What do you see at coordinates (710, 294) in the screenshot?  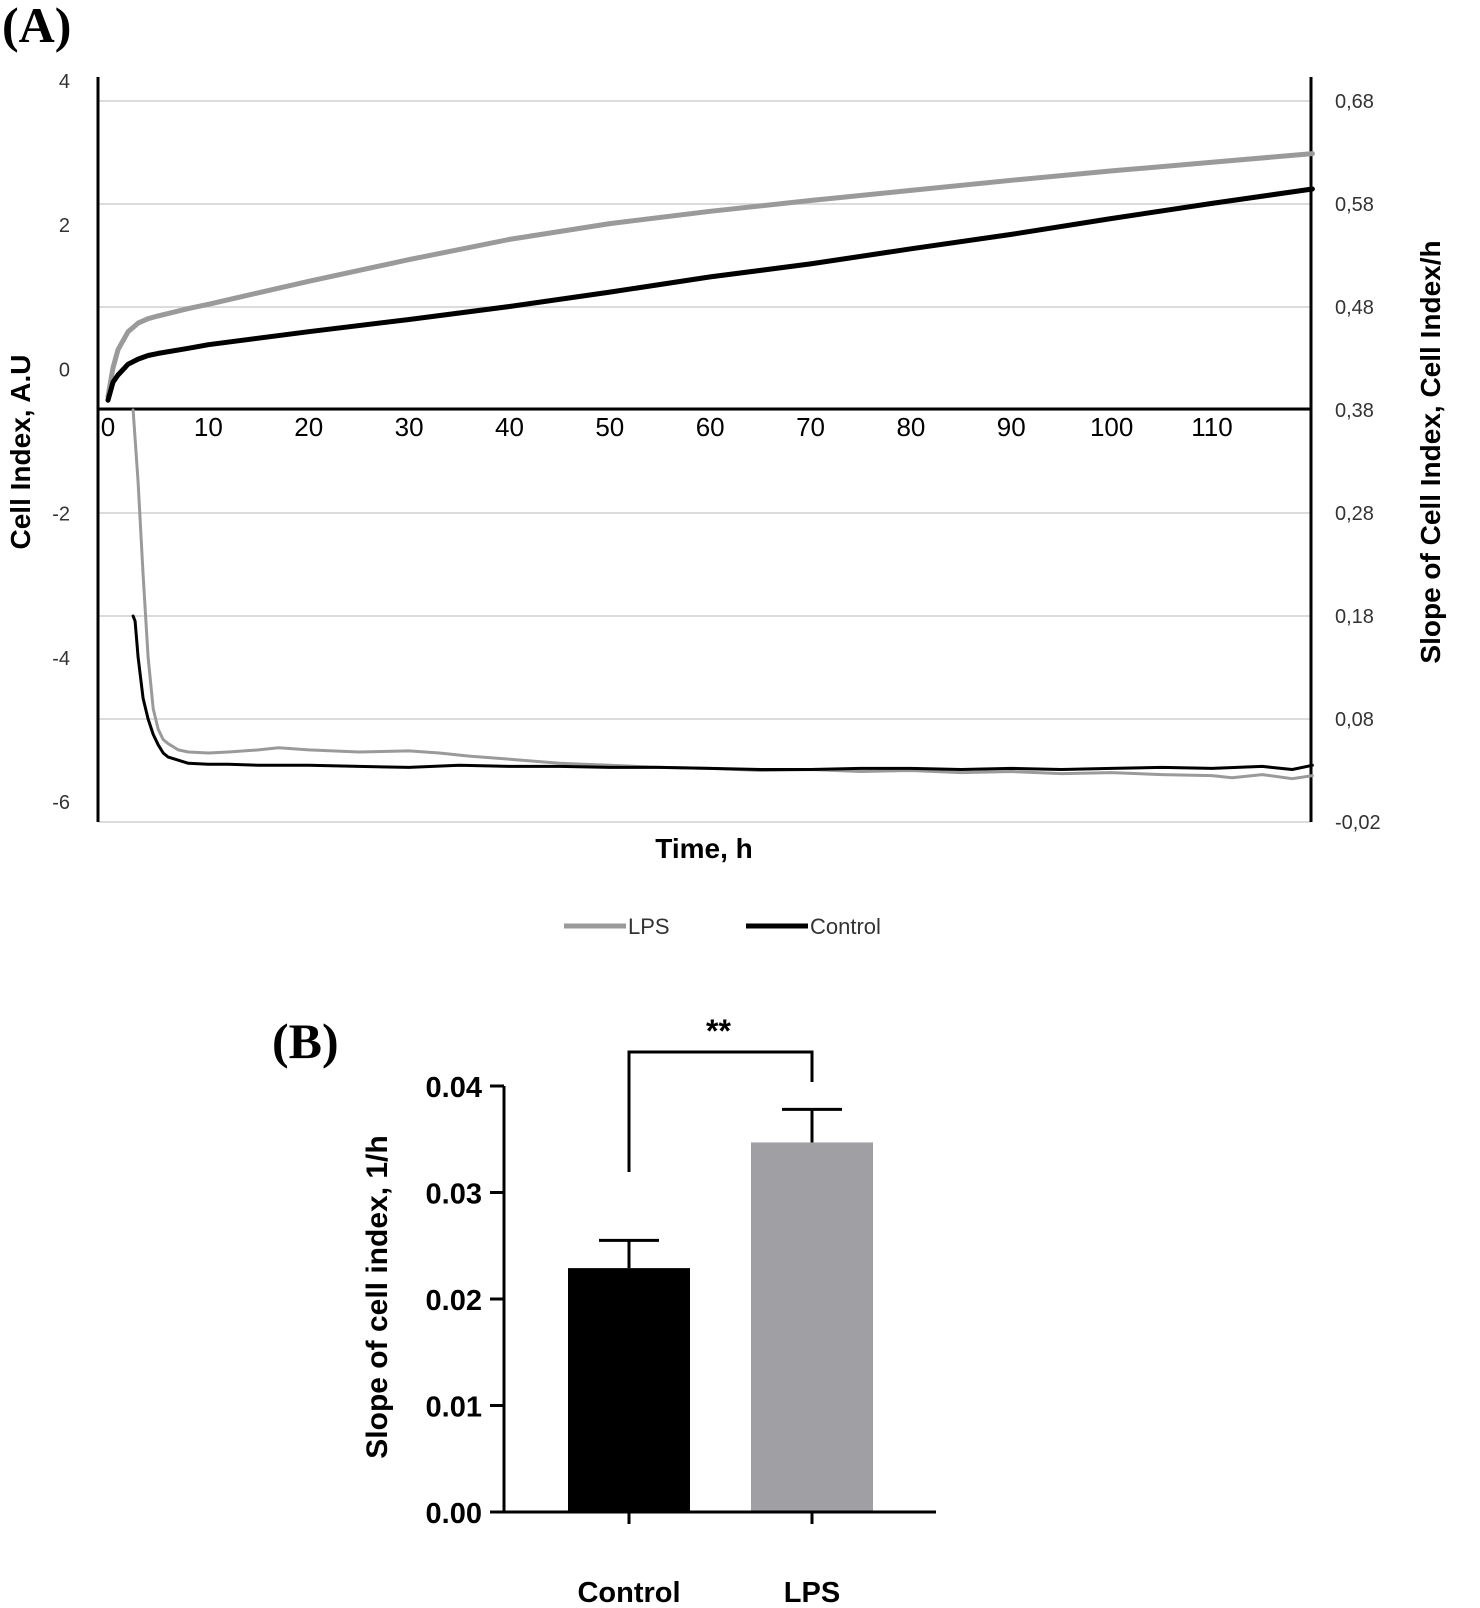 I see `series-line-control` at bounding box center [710, 294].